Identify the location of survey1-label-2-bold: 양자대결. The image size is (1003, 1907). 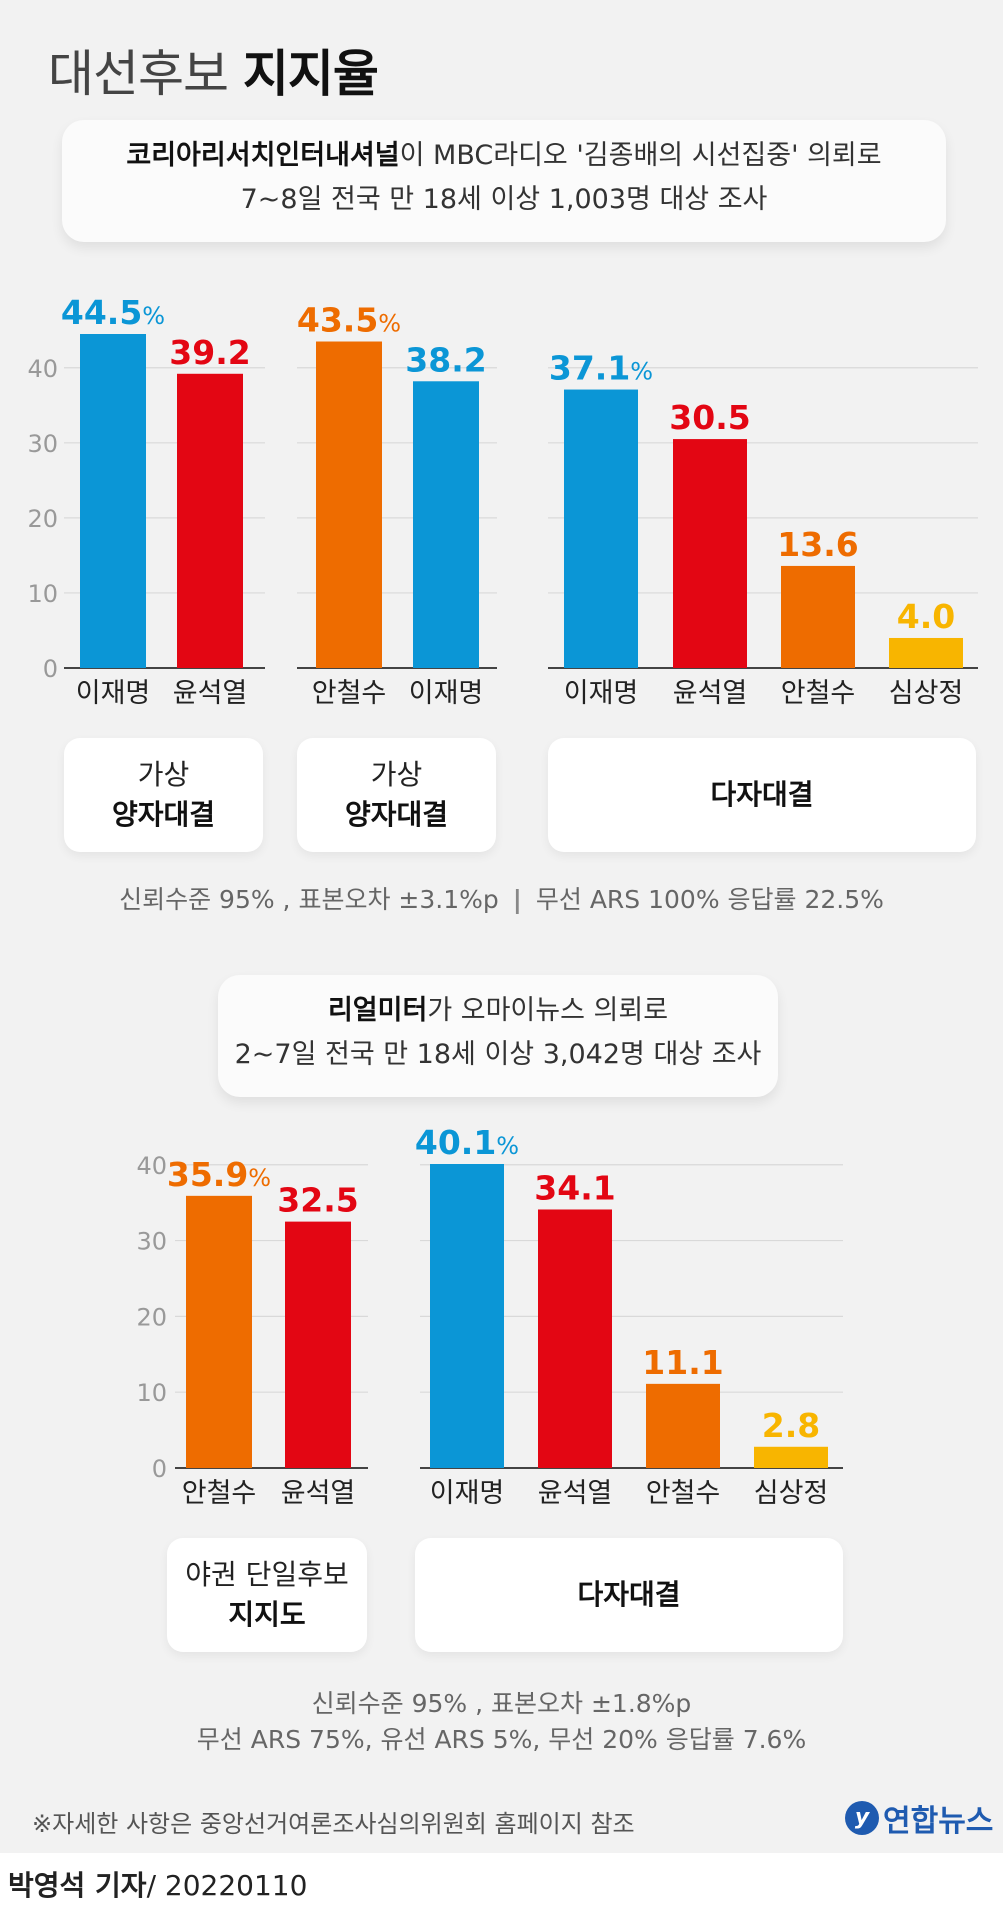
(396, 814).